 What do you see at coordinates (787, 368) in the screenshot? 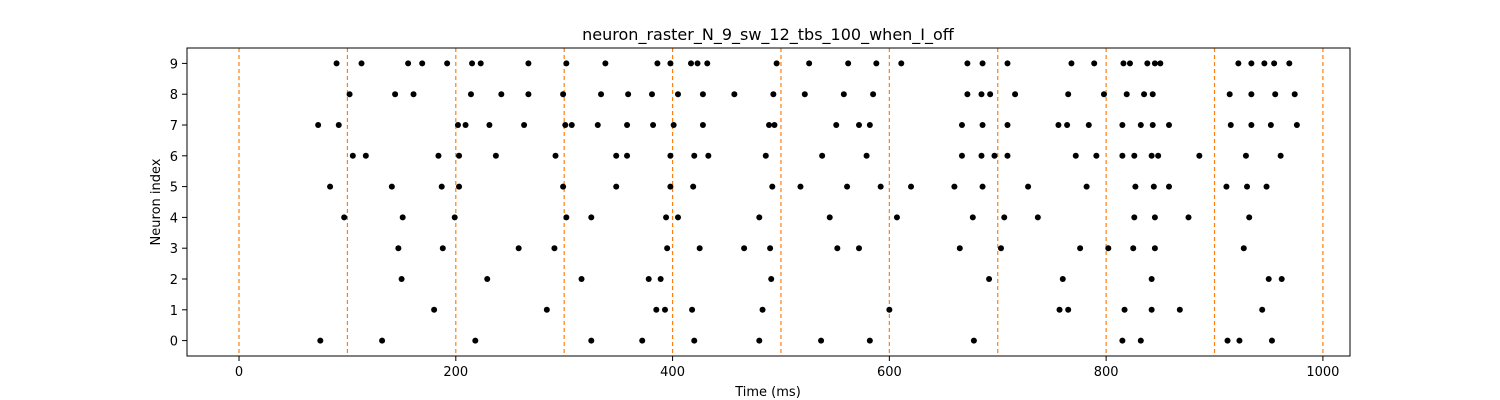
I see `x-axis-ticks: 0 200 400 600 800 1000` at bounding box center [787, 368].